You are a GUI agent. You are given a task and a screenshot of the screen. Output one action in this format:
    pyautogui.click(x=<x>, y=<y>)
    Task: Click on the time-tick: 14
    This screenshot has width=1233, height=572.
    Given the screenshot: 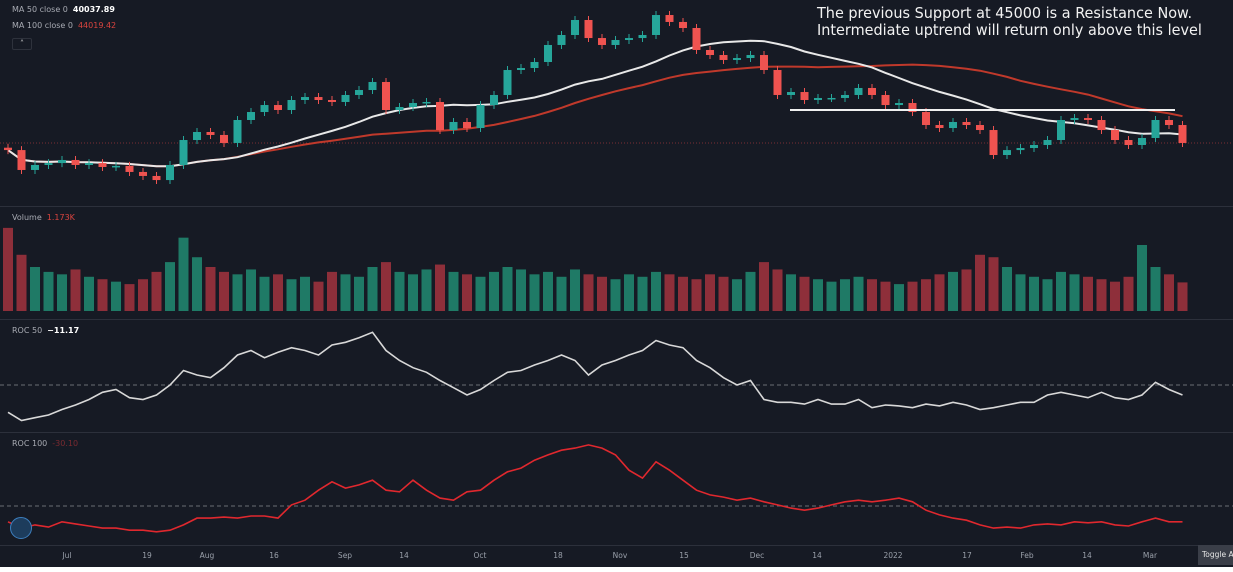 What is the action you would take?
    pyautogui.click(x=817, y=555)
    